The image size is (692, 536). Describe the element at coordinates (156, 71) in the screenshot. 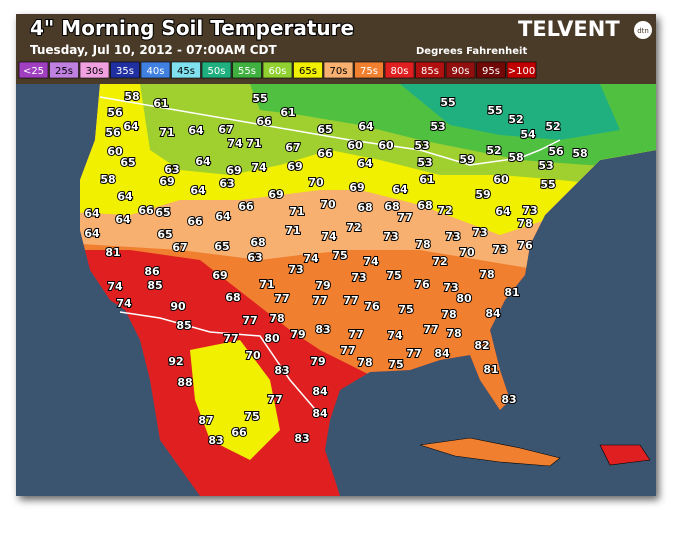

I see `legend-label: 40s` at that location.